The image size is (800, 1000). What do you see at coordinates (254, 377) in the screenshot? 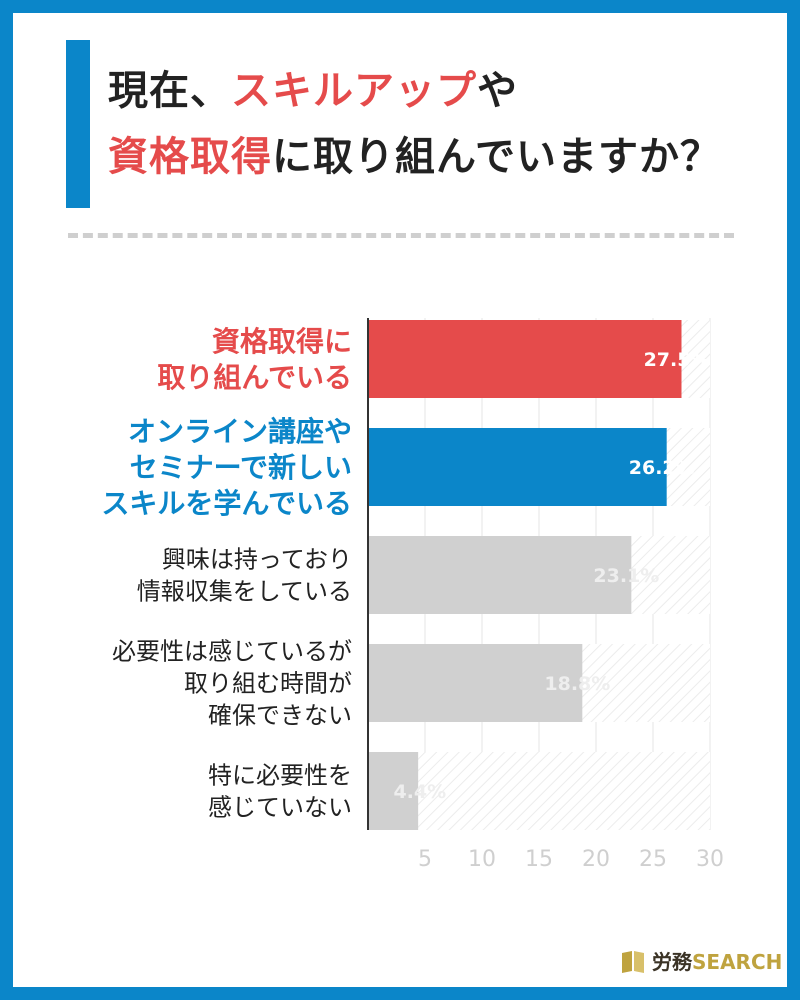
I see `category-label: 取り組んでいる` at bounding box center [254, 377].